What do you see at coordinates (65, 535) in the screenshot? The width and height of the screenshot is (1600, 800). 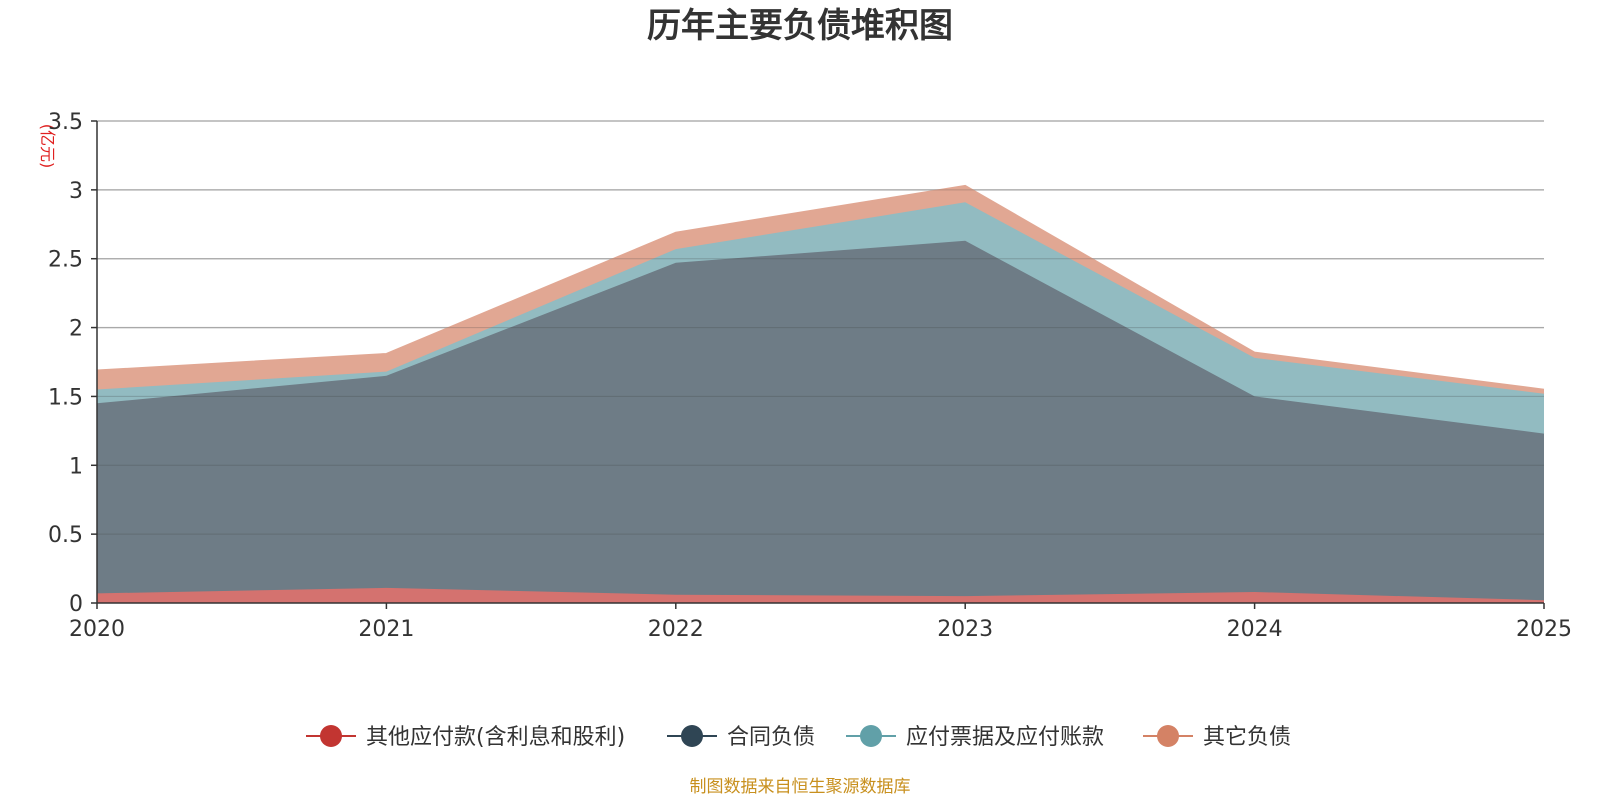 I see `y-tick-label-1: 0.5` at bounding box center [65, 535].